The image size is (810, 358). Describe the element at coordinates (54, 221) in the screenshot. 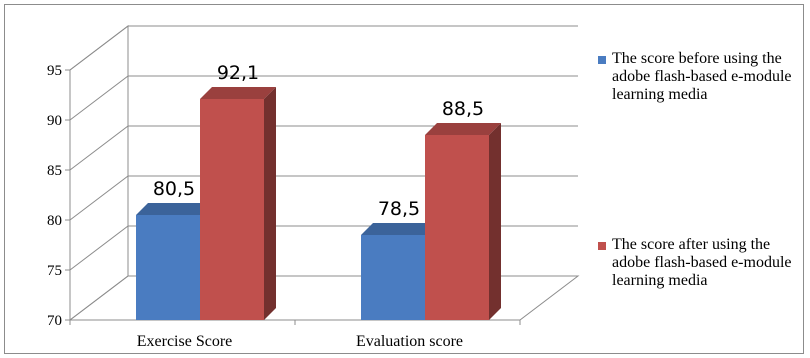

I see `y-tick-label: 80` at that location.